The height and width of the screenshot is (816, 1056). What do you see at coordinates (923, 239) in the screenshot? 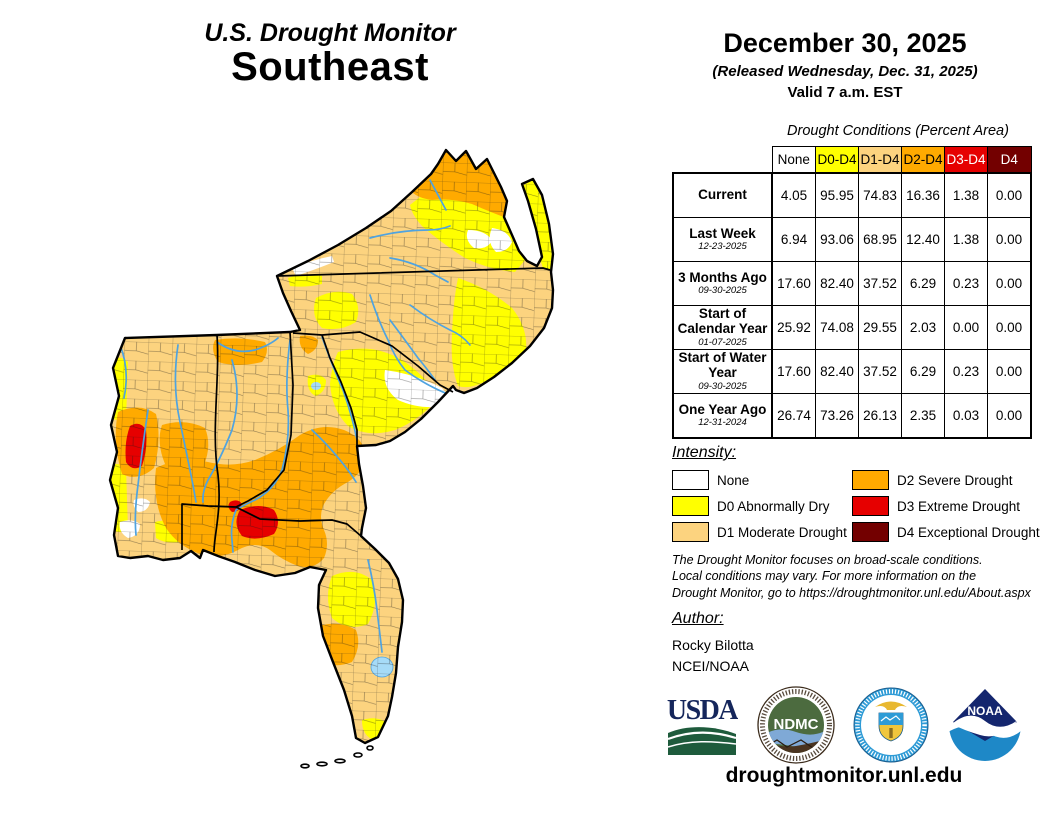
I see `cell-value: 12.40` at bounding box center [923, 239].